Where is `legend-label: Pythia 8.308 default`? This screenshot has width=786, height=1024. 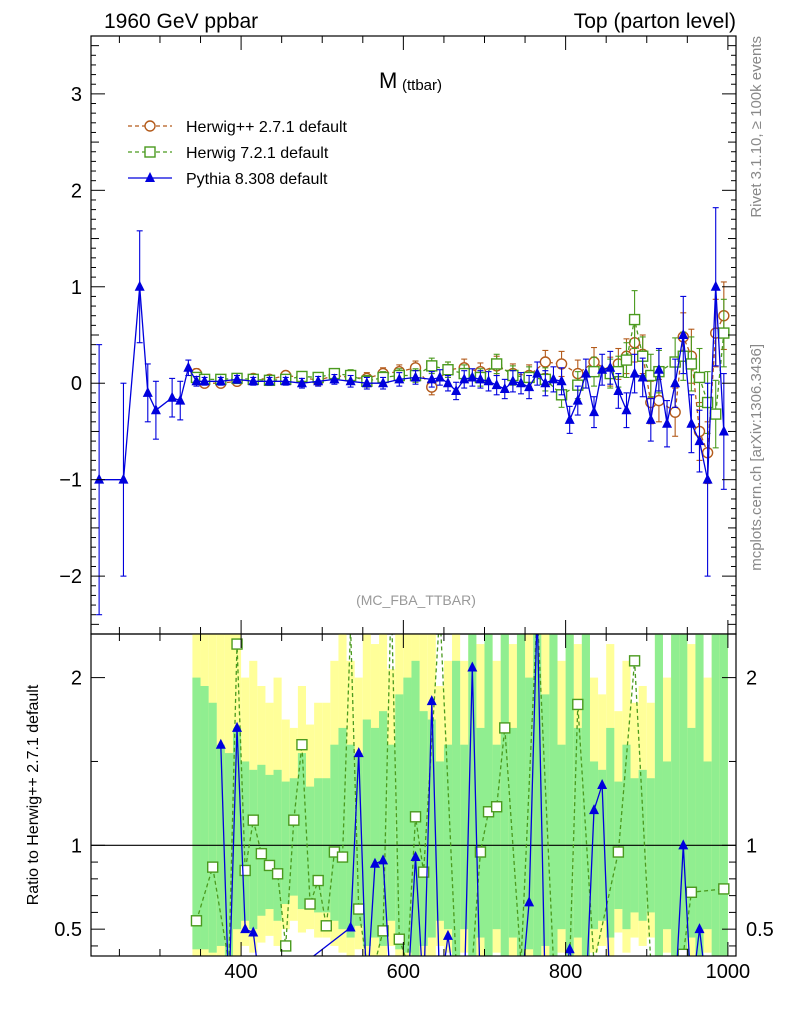 legend-label: Pythia 8.308 default is located at coordinates (257, 179).